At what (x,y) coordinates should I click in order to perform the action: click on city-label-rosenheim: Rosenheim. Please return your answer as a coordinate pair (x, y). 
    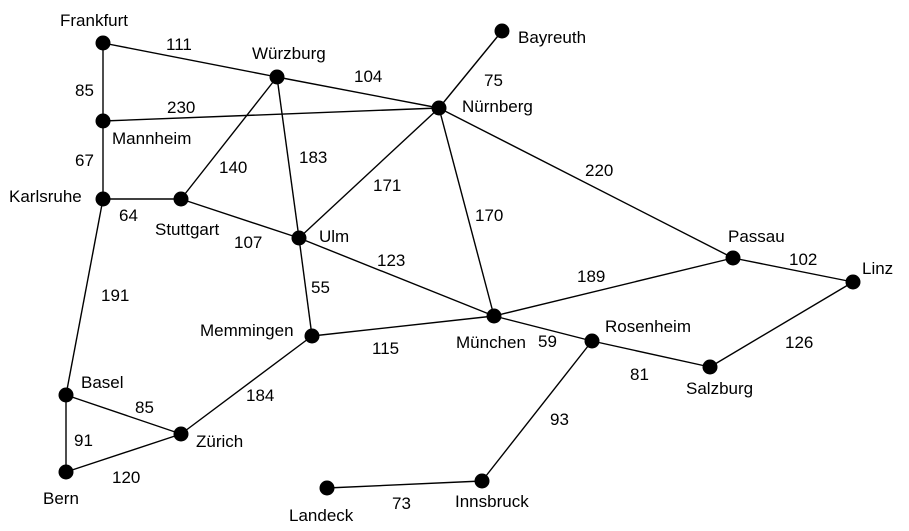
    Looking at the image, I should click on (648, 326).